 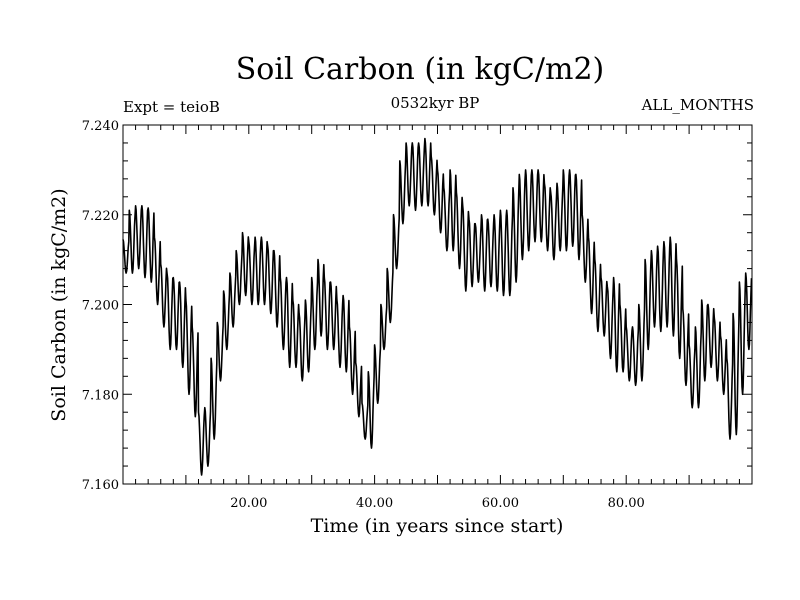 I want to click on x-tick-label: 20.00, so click(x=248, y=503).